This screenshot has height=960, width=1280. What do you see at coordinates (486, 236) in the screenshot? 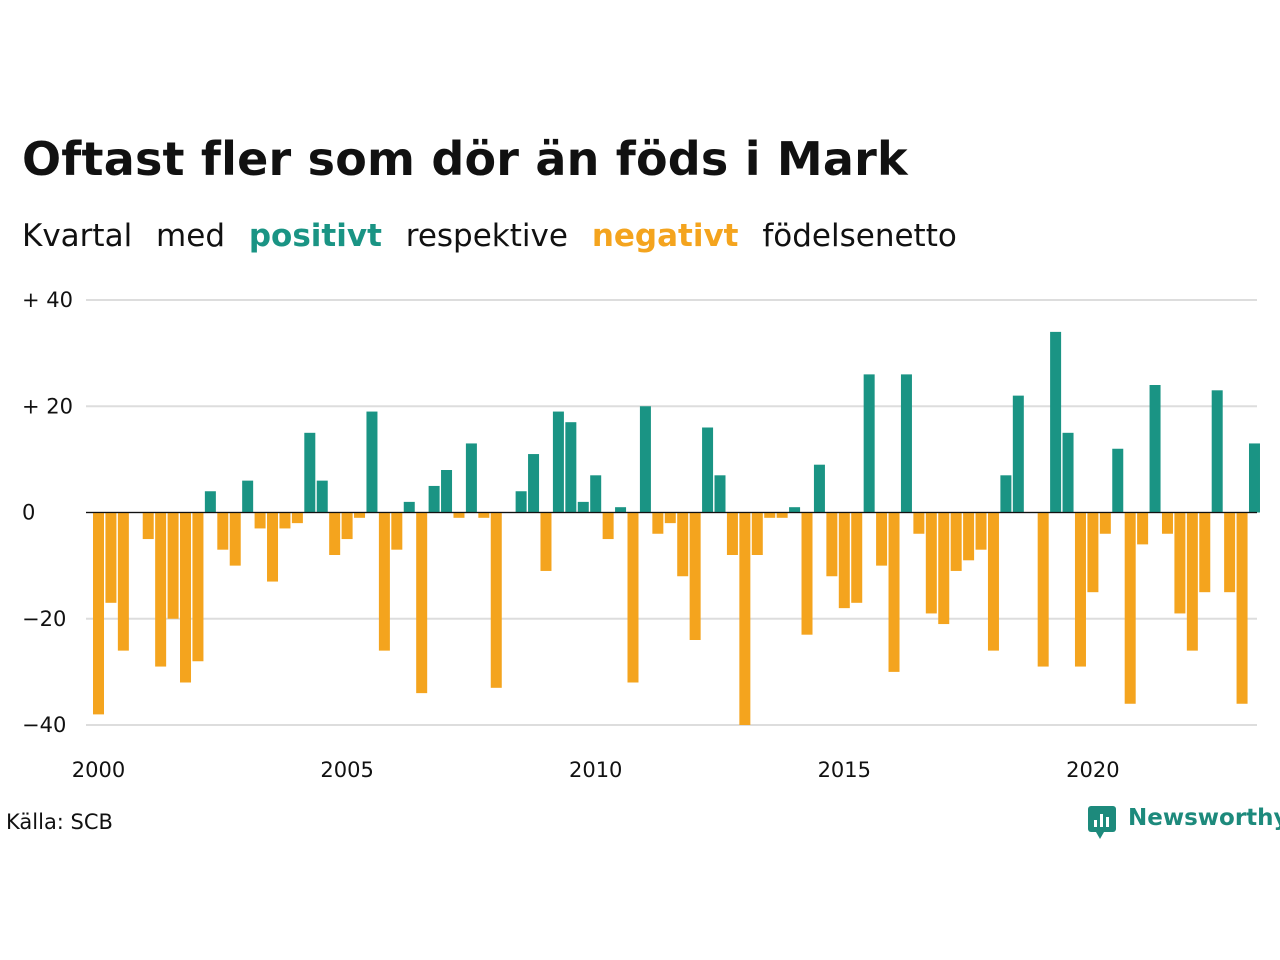
I see `subtitle-text-respektive: respektive` at bounding box center [486, 236].